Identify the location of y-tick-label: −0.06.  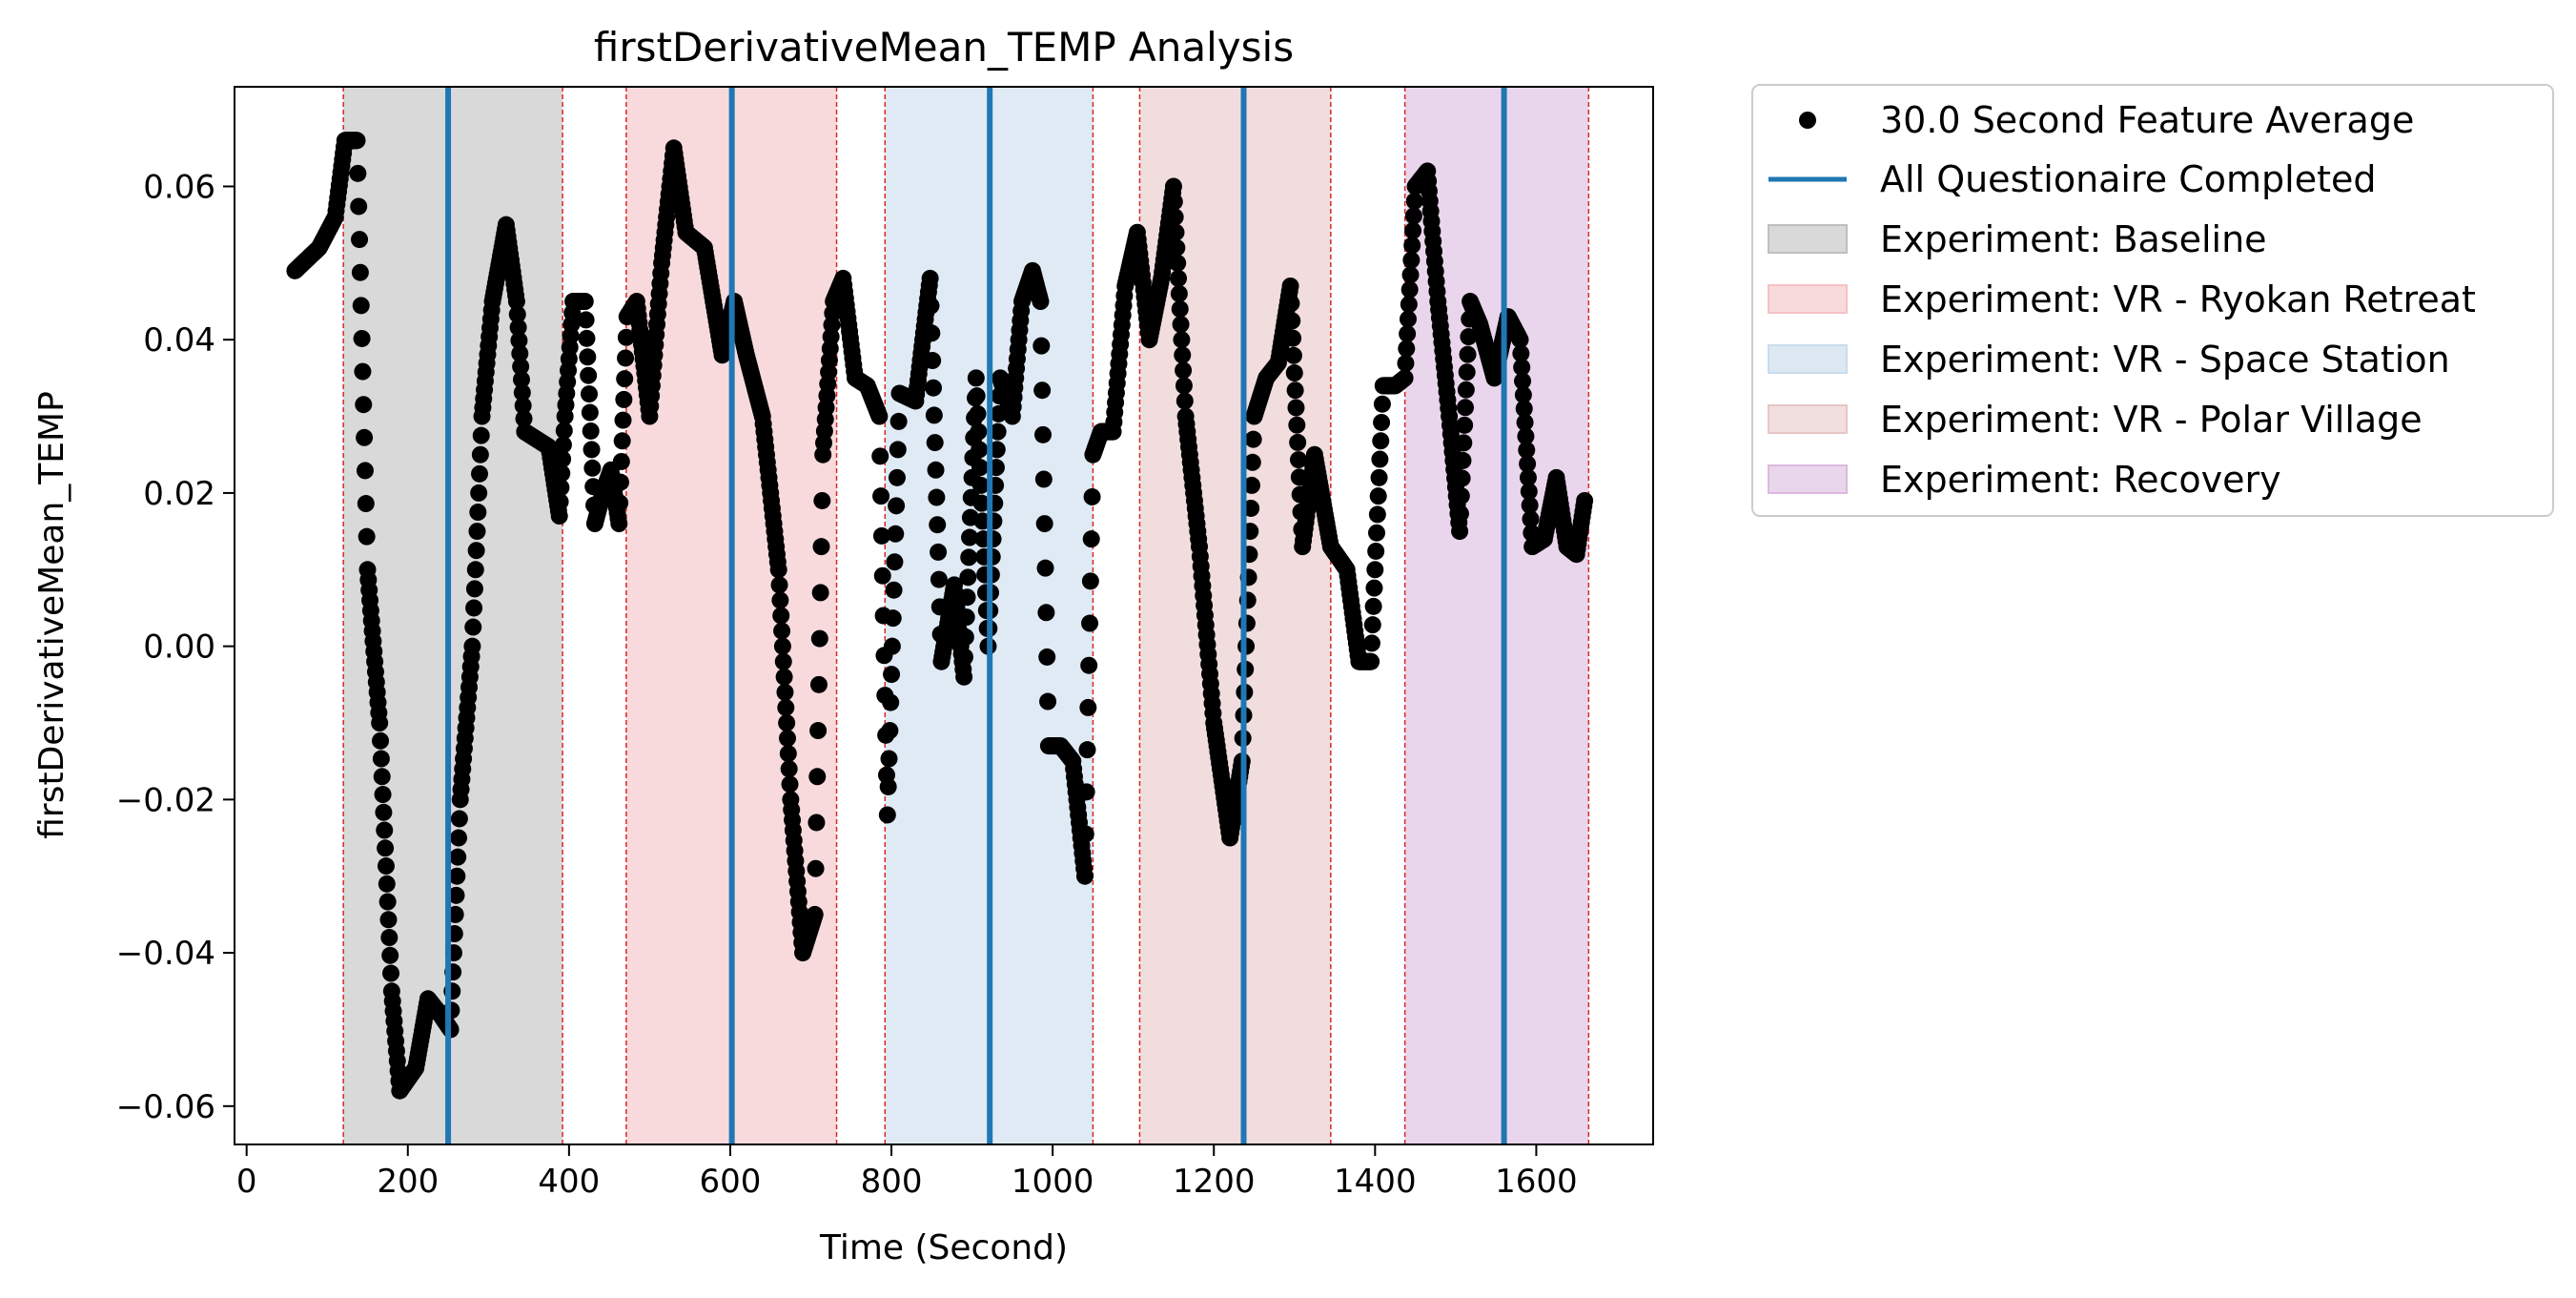
(165, 1107).